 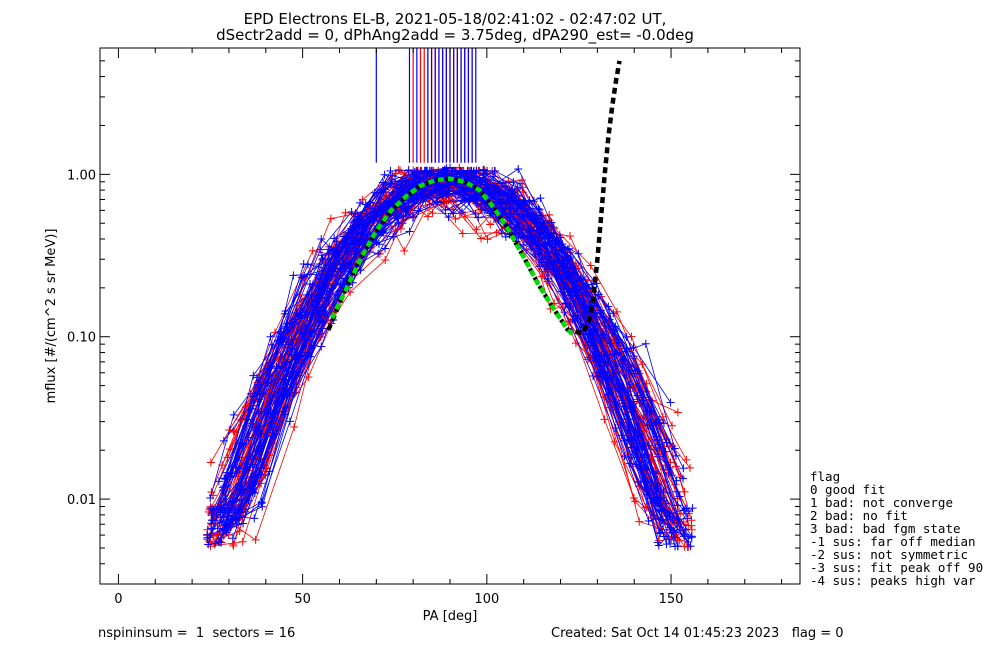 What do you see at coordinates (302, 599) in the screenshot?
I see `x-tick-label: 50` at bounding box center [302, 599].